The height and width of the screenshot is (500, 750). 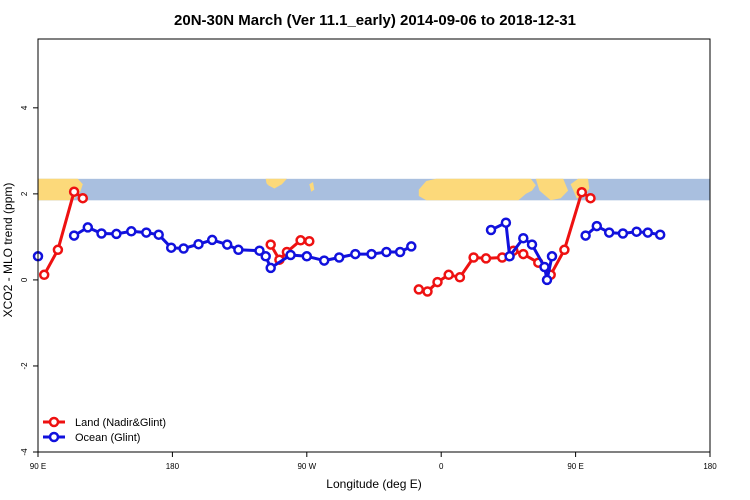 I want to click on x-tick-label-5: 180, so click(x=710, y=466).